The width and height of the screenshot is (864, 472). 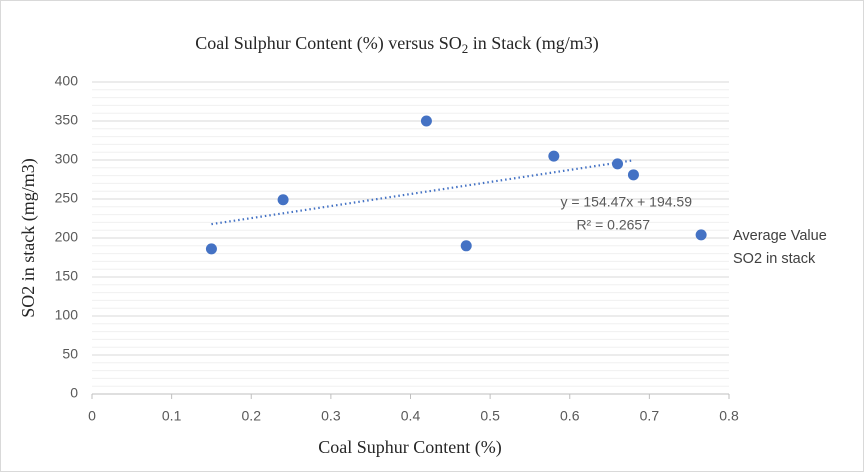 What do you see at coordinates (331, 416) in the screenshot?
I see `x-tick-label: 0.3` at bounding box center [331, 416].